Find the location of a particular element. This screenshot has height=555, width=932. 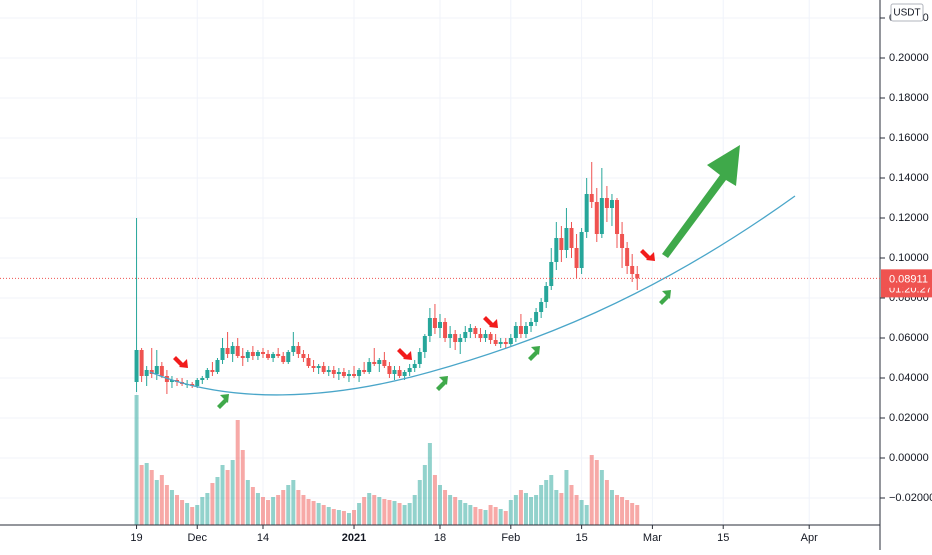

x-tick-label: Dec is located at coordinates (197, 538).